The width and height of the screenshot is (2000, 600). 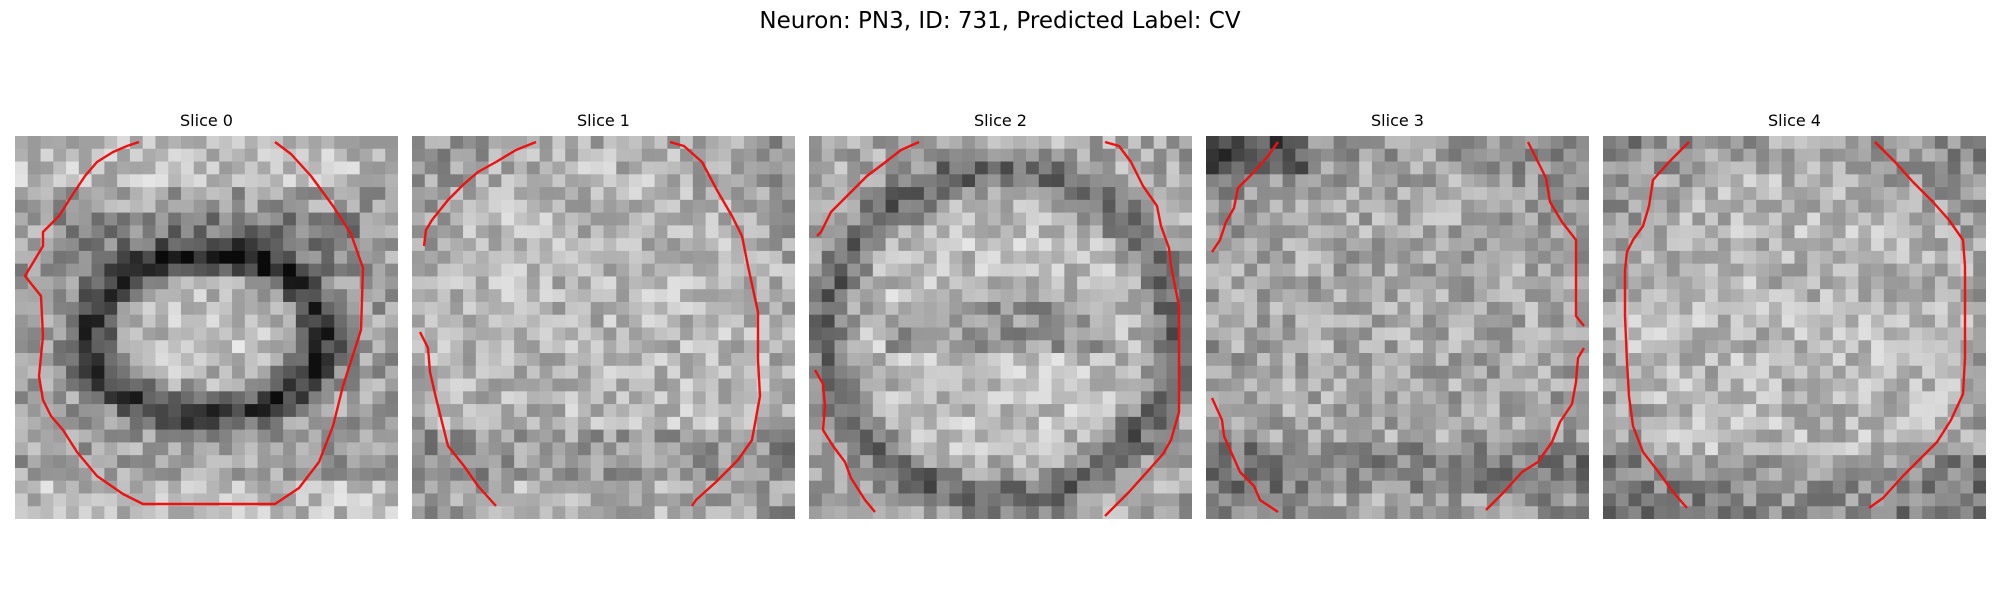 What do you see at coordinates (1656, 325) in the screenshot?
I see `cell-contour-left` at bounding box center [1656, 325].